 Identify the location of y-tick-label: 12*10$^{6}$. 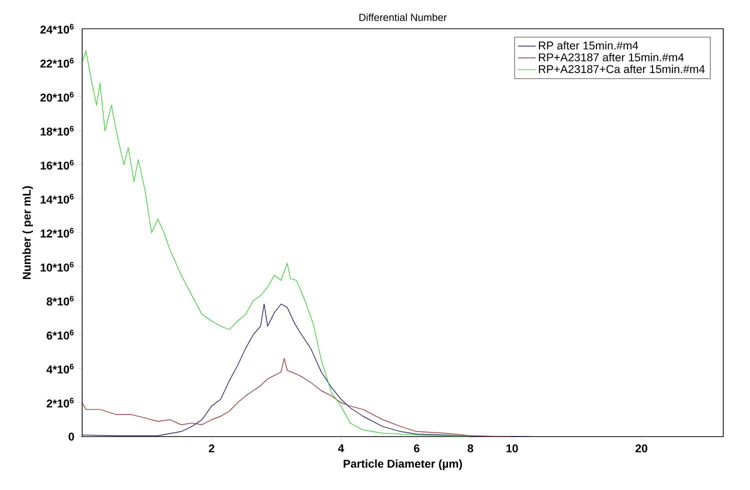
(57, 233).